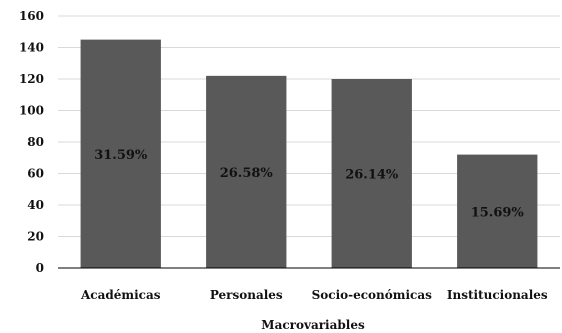 This screenshot has height=333, width=562. Describe the element at coordinates (31, 79) in the screenshot. I see `y-tick-label: 120` at that location.